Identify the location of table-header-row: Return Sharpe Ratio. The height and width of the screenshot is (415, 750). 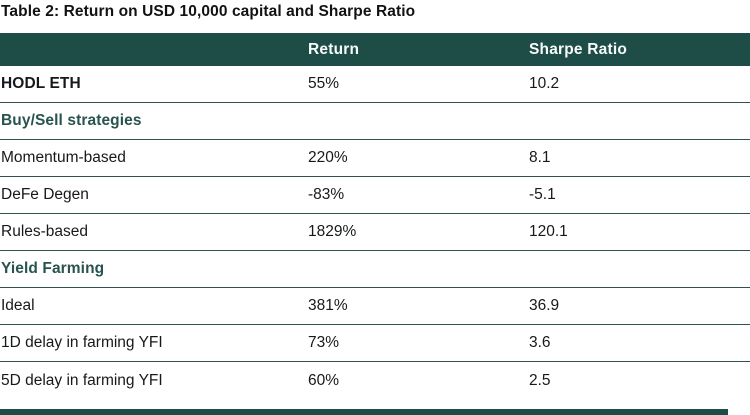
(375, 49).